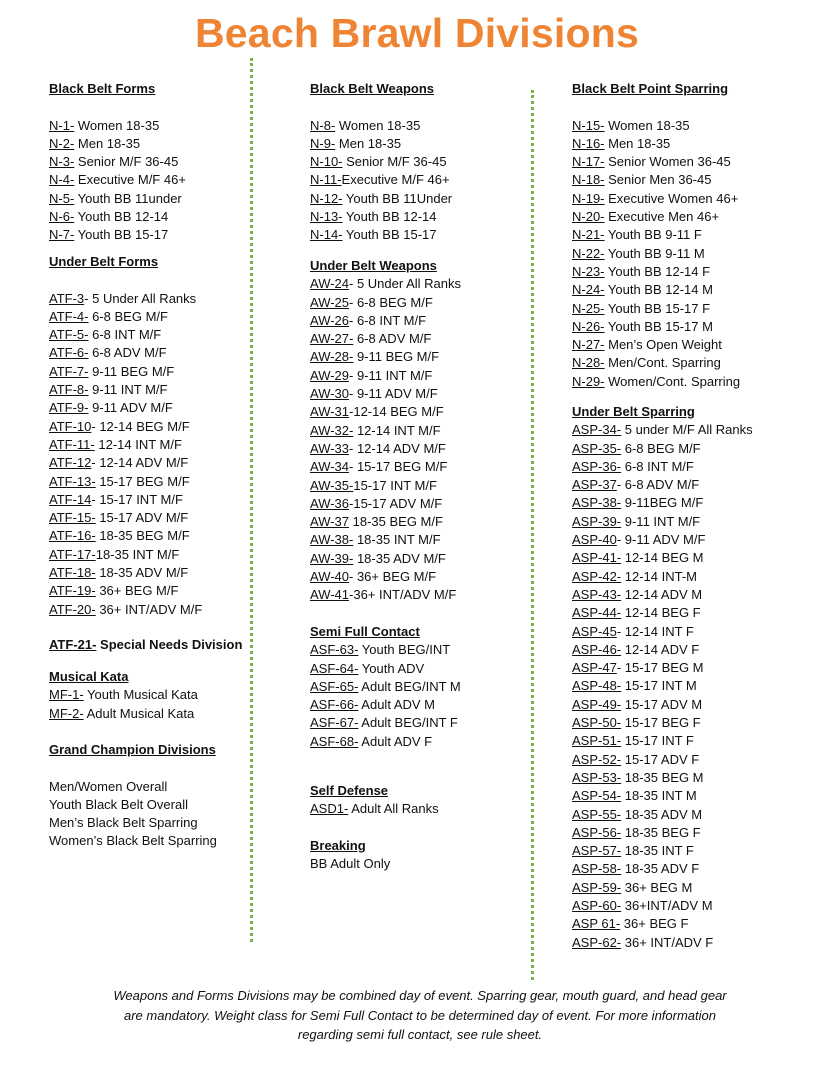 This screenshot has width=834, height=1080. Describe the element at coordinates (323, 125) in the screenshot. I see `division-code: N-8-` at that location.